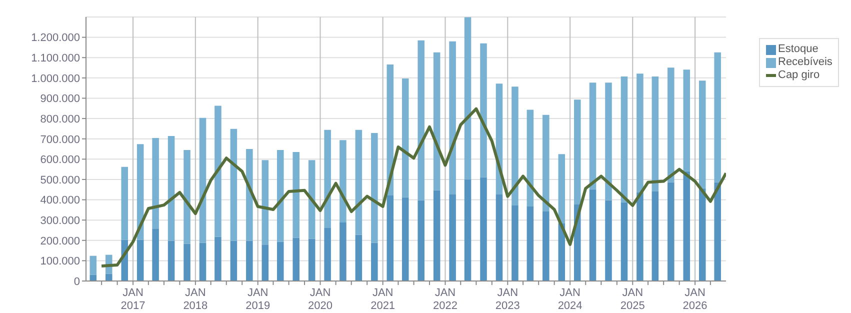 The width and height of the screenshot is (851, 313). Describe the element at coordinates (60, 241) in the screenshot. I see `y-tick-label: 200.000` at that location.